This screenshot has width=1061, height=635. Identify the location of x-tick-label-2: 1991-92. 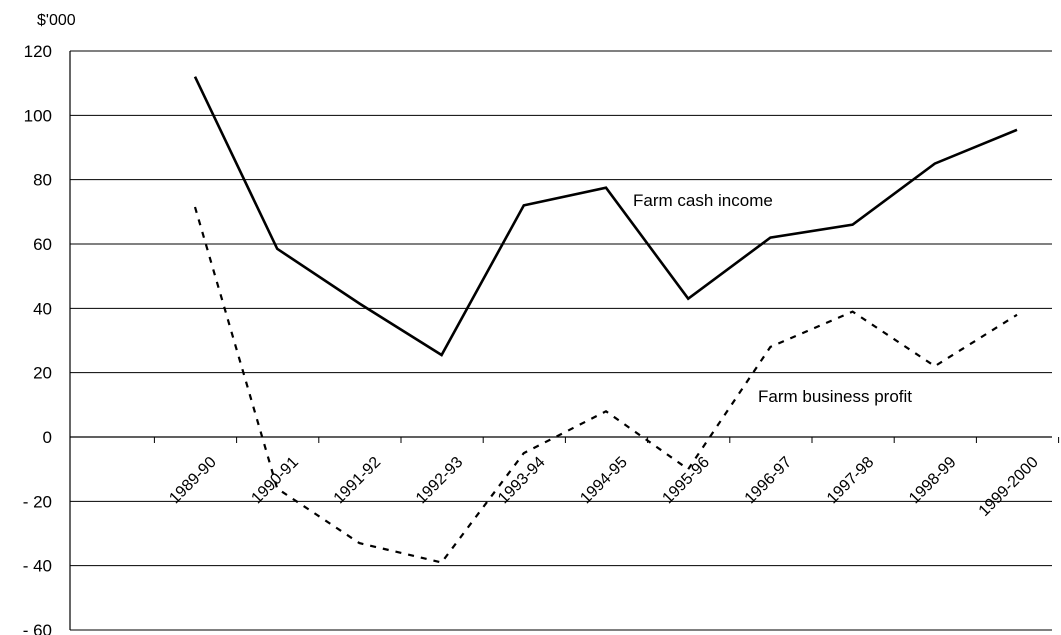
(358, 481).